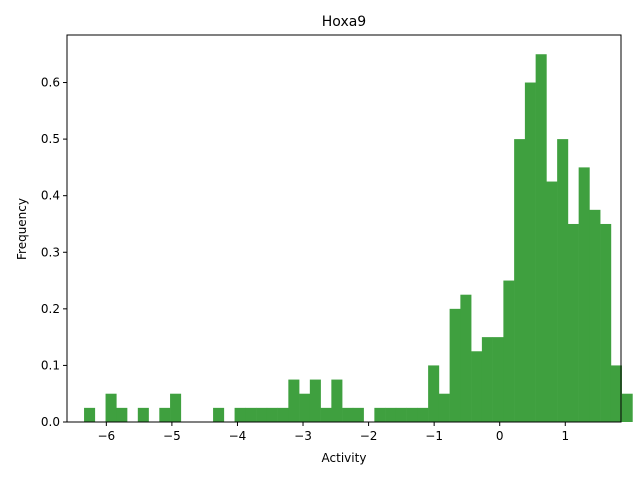  I want to click on y-tick-label: 0.6, so click(50, 83).